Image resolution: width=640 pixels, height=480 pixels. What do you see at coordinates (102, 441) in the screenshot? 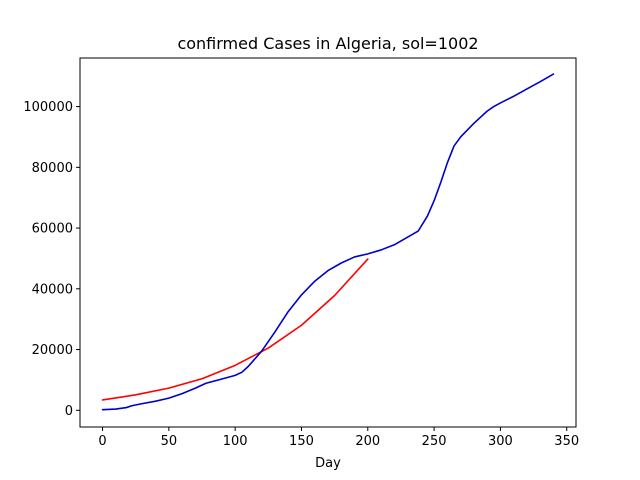
I see `x-tick-label: 0` at bounding box center [102, 441].